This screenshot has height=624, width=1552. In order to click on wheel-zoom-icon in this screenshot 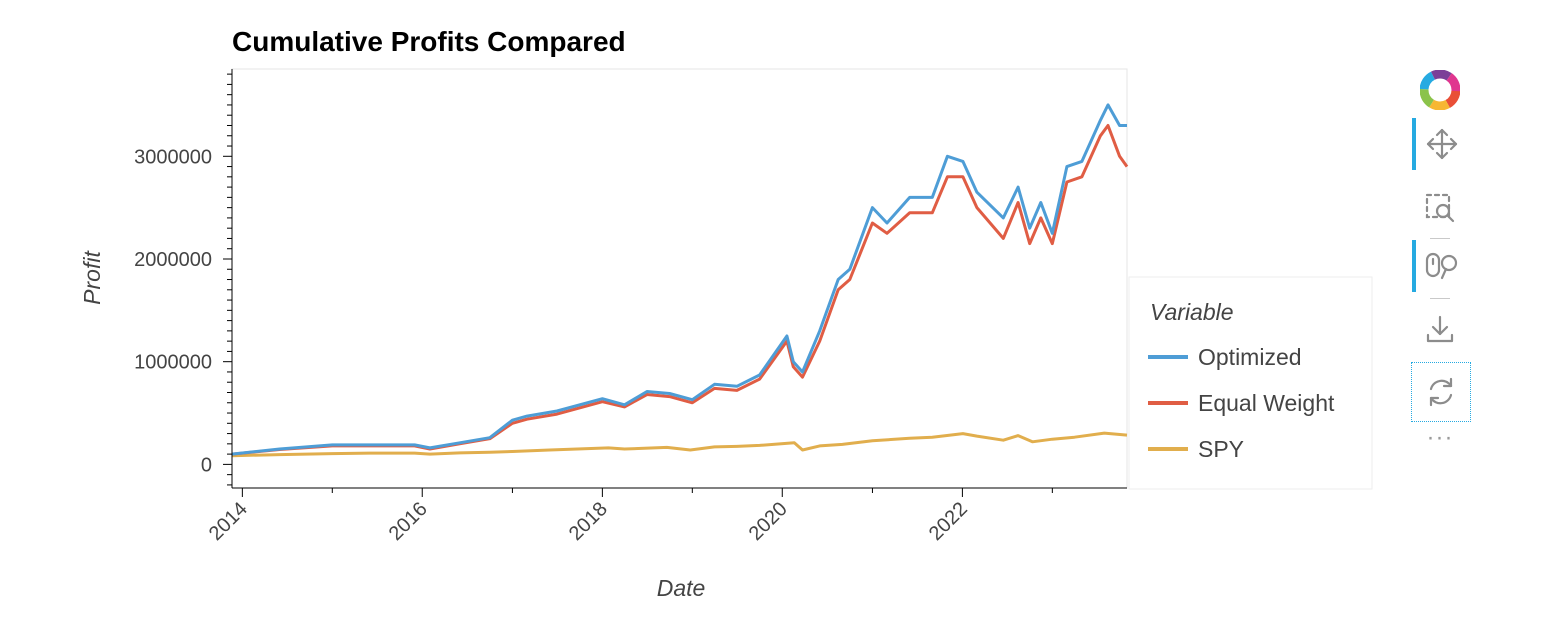, I will do `click(1441, 266)`.